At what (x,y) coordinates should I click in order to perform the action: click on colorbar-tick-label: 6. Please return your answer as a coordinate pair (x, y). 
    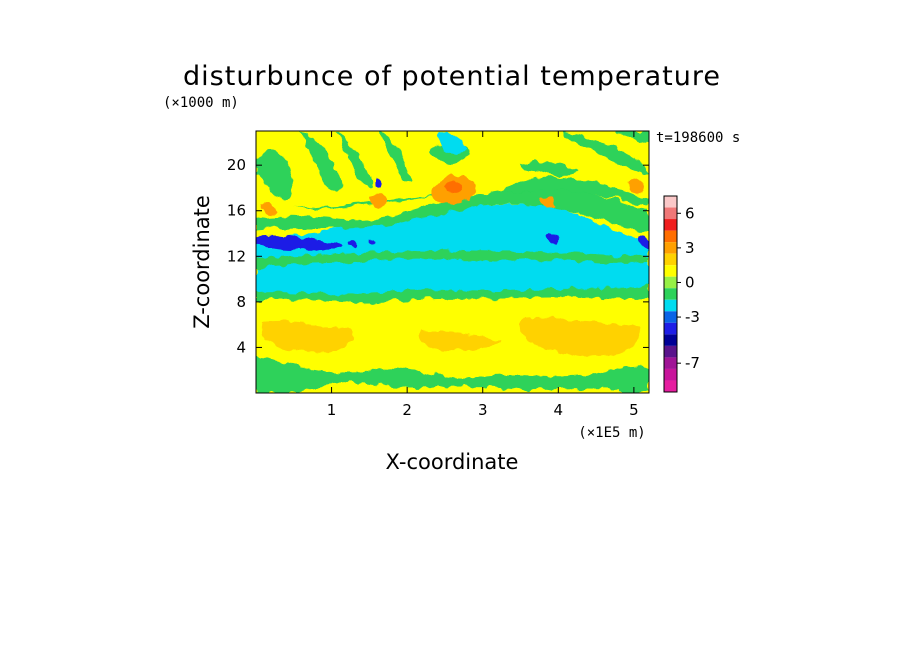
    Looking at the image, I should click on (690, 213).